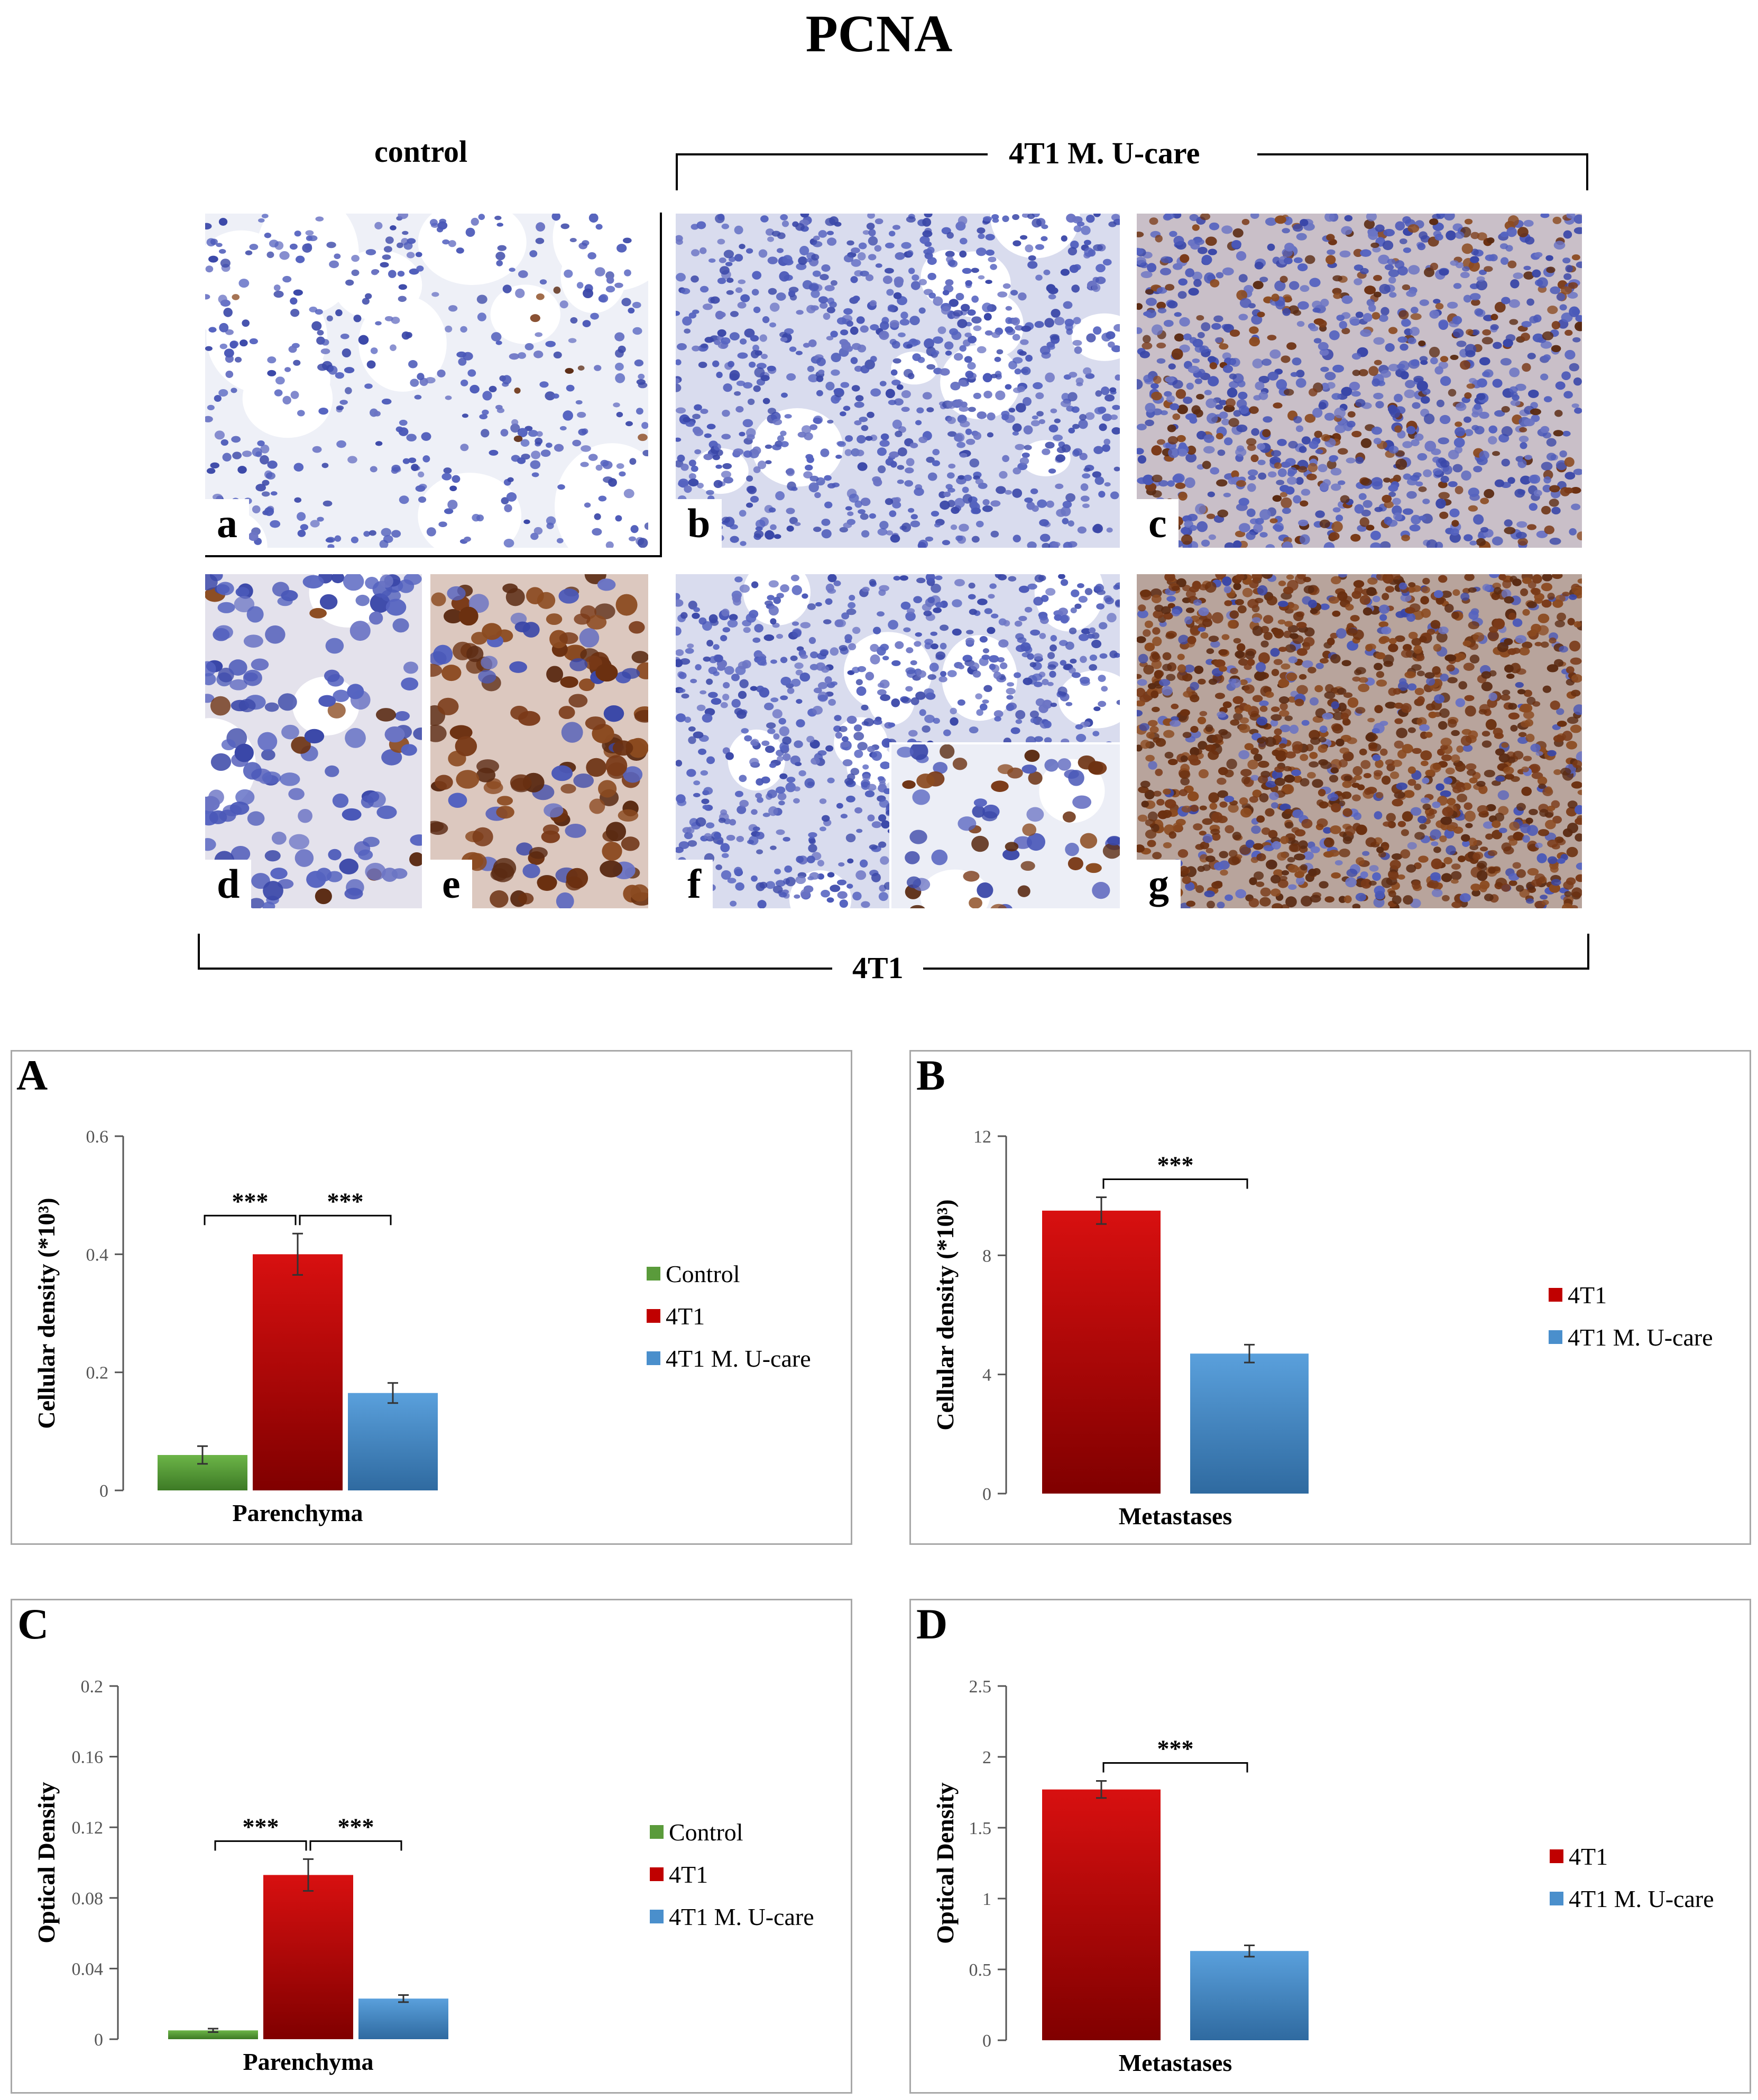  I want to click on micrograph-d: d, so click(313, 741).